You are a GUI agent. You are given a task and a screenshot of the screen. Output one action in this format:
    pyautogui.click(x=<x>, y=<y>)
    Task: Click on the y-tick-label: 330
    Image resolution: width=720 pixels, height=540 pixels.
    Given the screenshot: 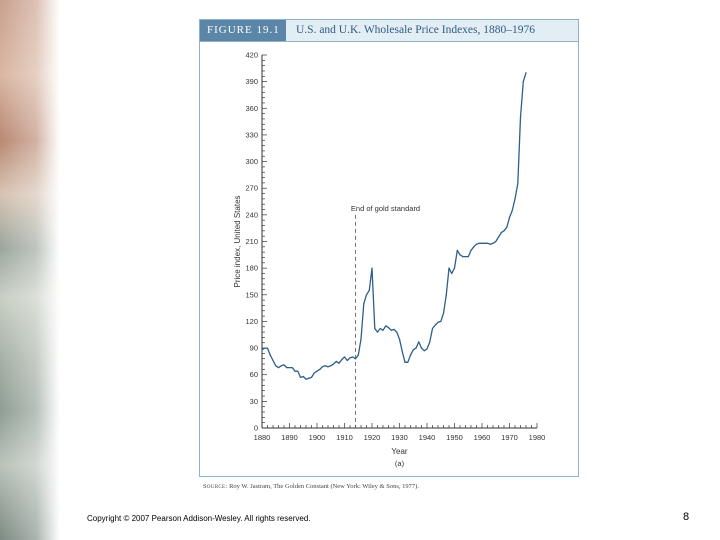 What is the action you would take?
    pyautogui.click(x=251, y=134)
    